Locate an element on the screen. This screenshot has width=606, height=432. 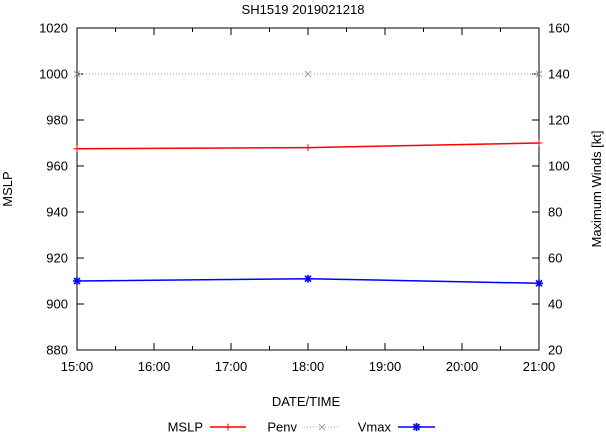
x-tick-label: 15:00 is located at coordinates (77, 366).